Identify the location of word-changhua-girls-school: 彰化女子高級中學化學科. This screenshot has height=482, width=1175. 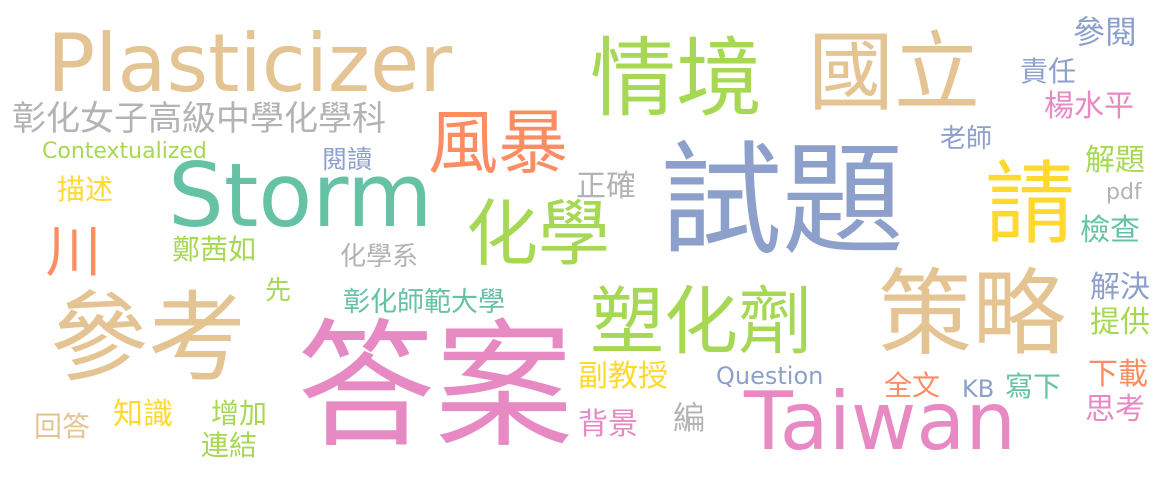
(199, 119).